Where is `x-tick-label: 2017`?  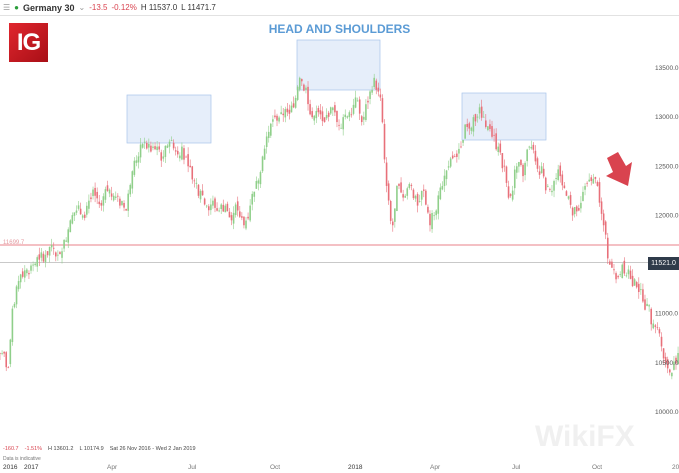
x-tick-label: 2017 is located at coordinates (31, 467).